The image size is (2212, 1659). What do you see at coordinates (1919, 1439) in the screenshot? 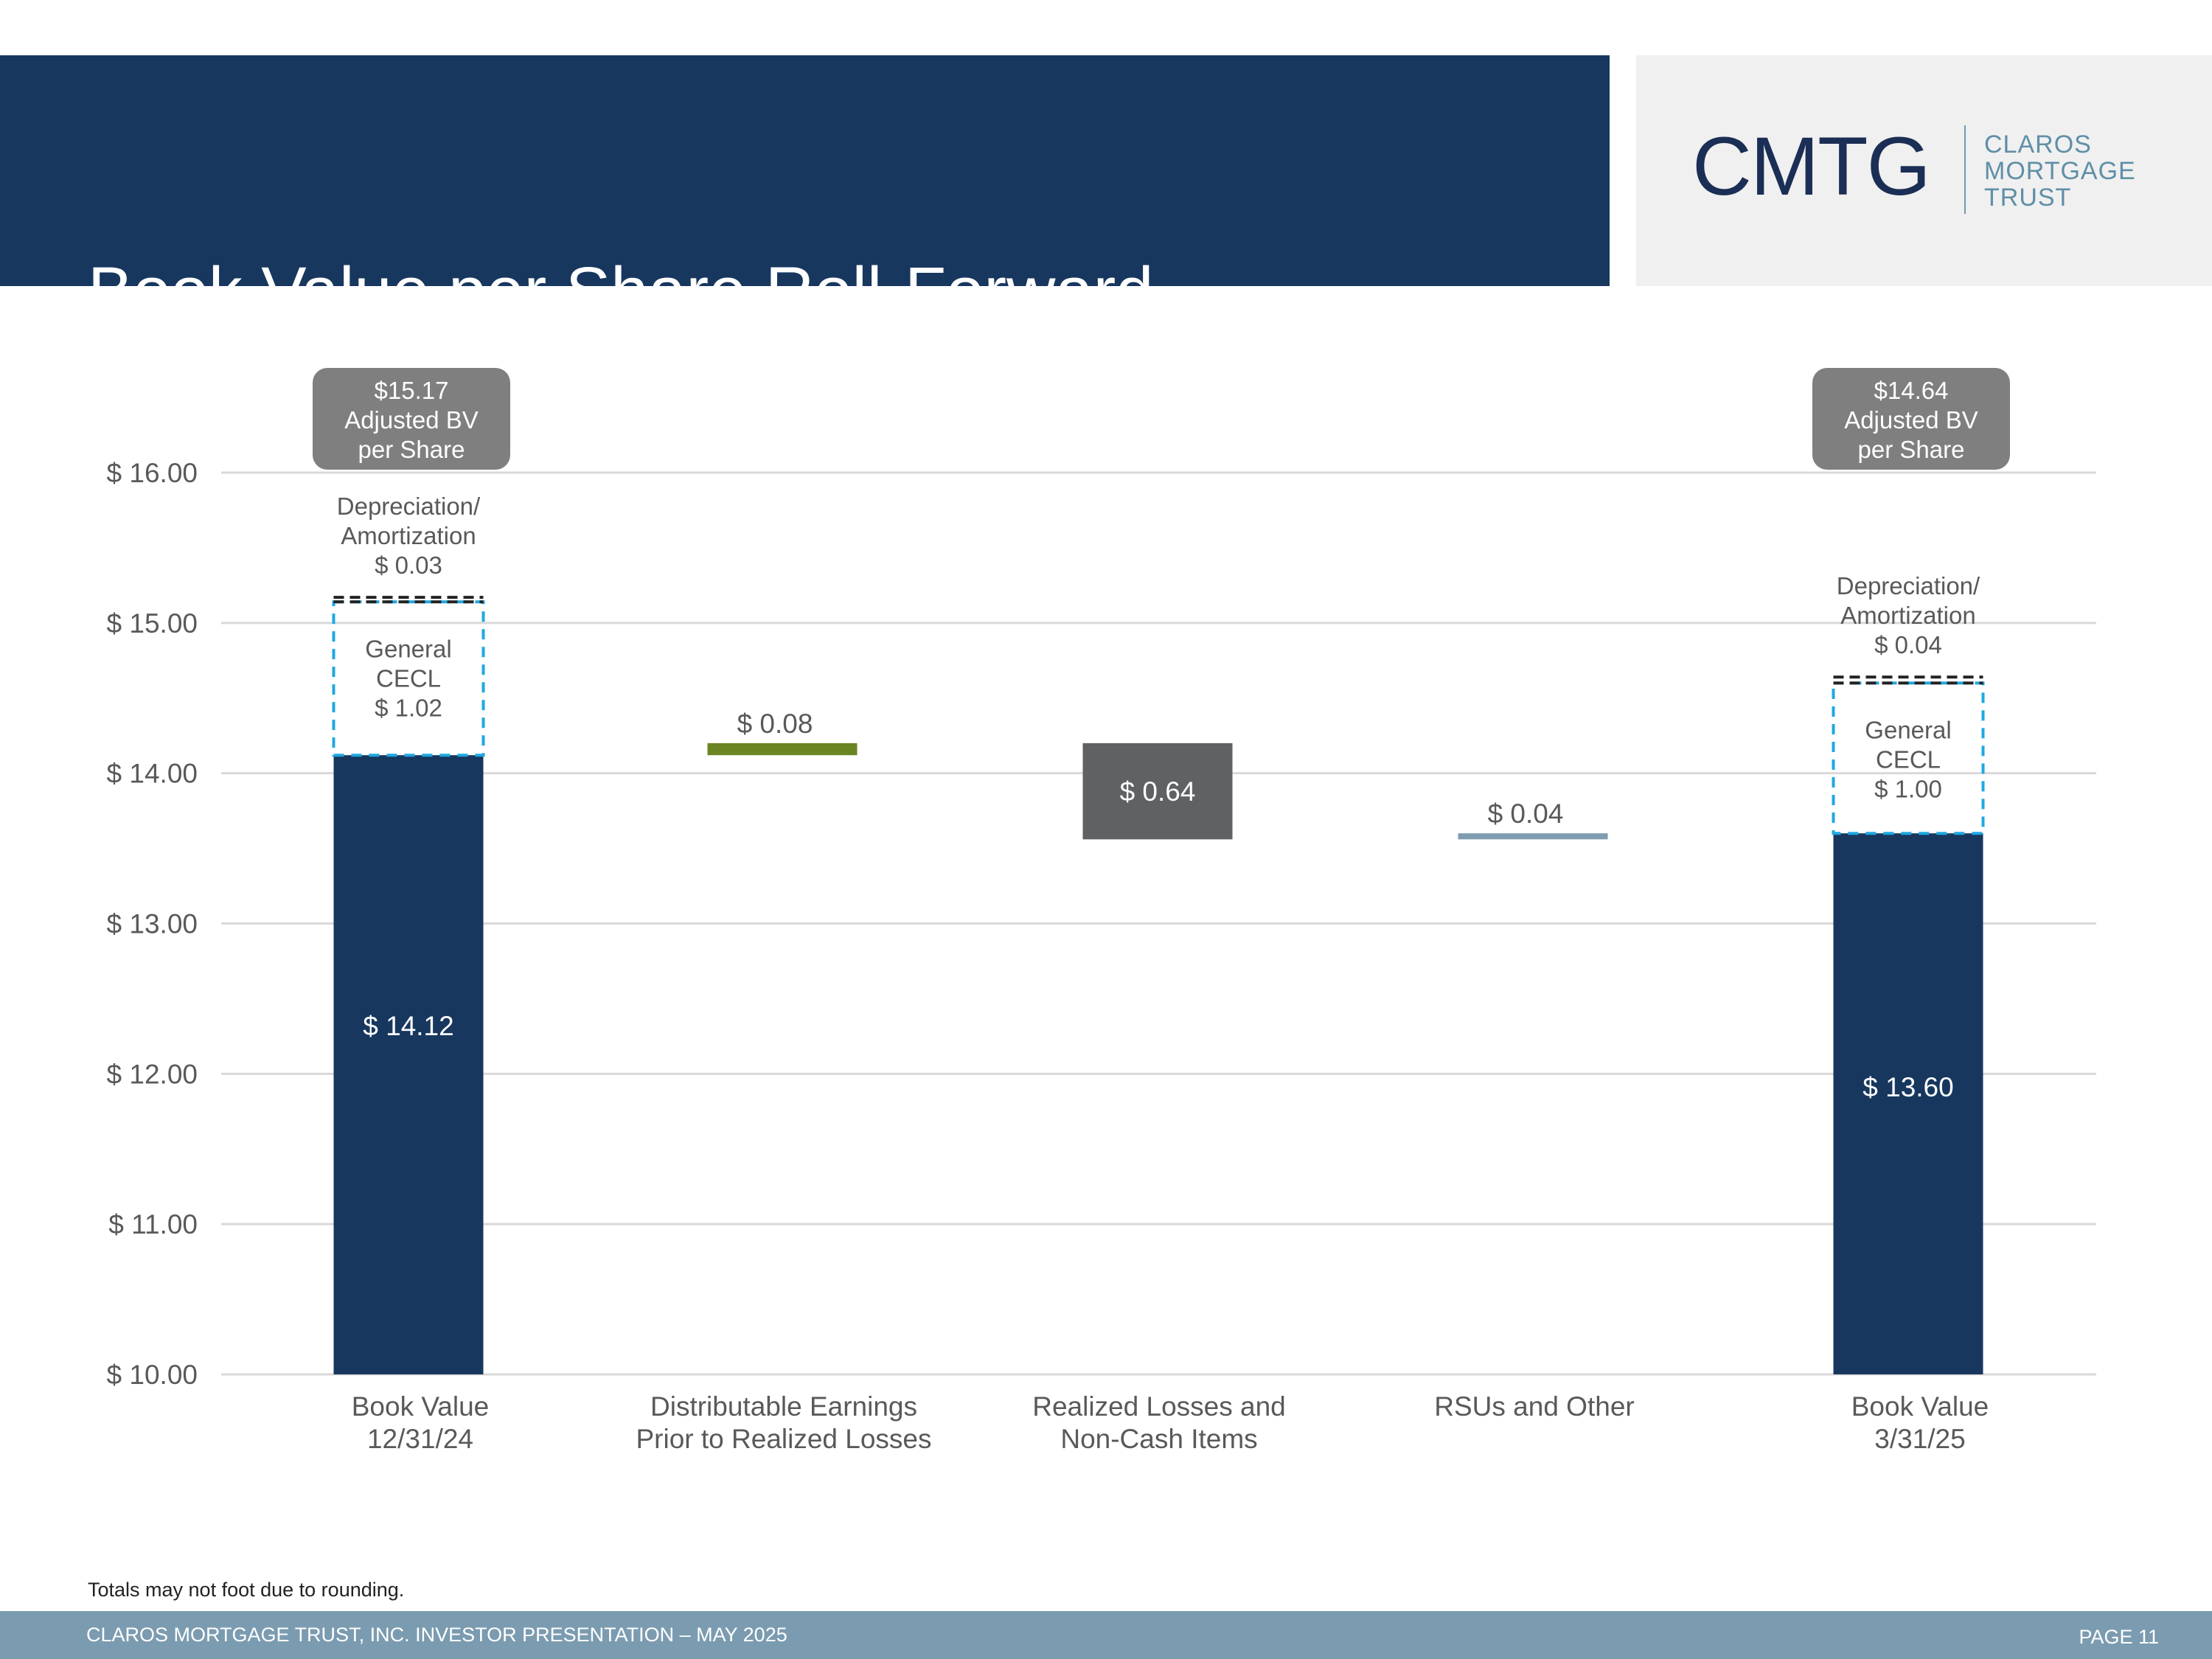
I see `x-category-label: 3/31/25` at bounding box center [1919, 1439].